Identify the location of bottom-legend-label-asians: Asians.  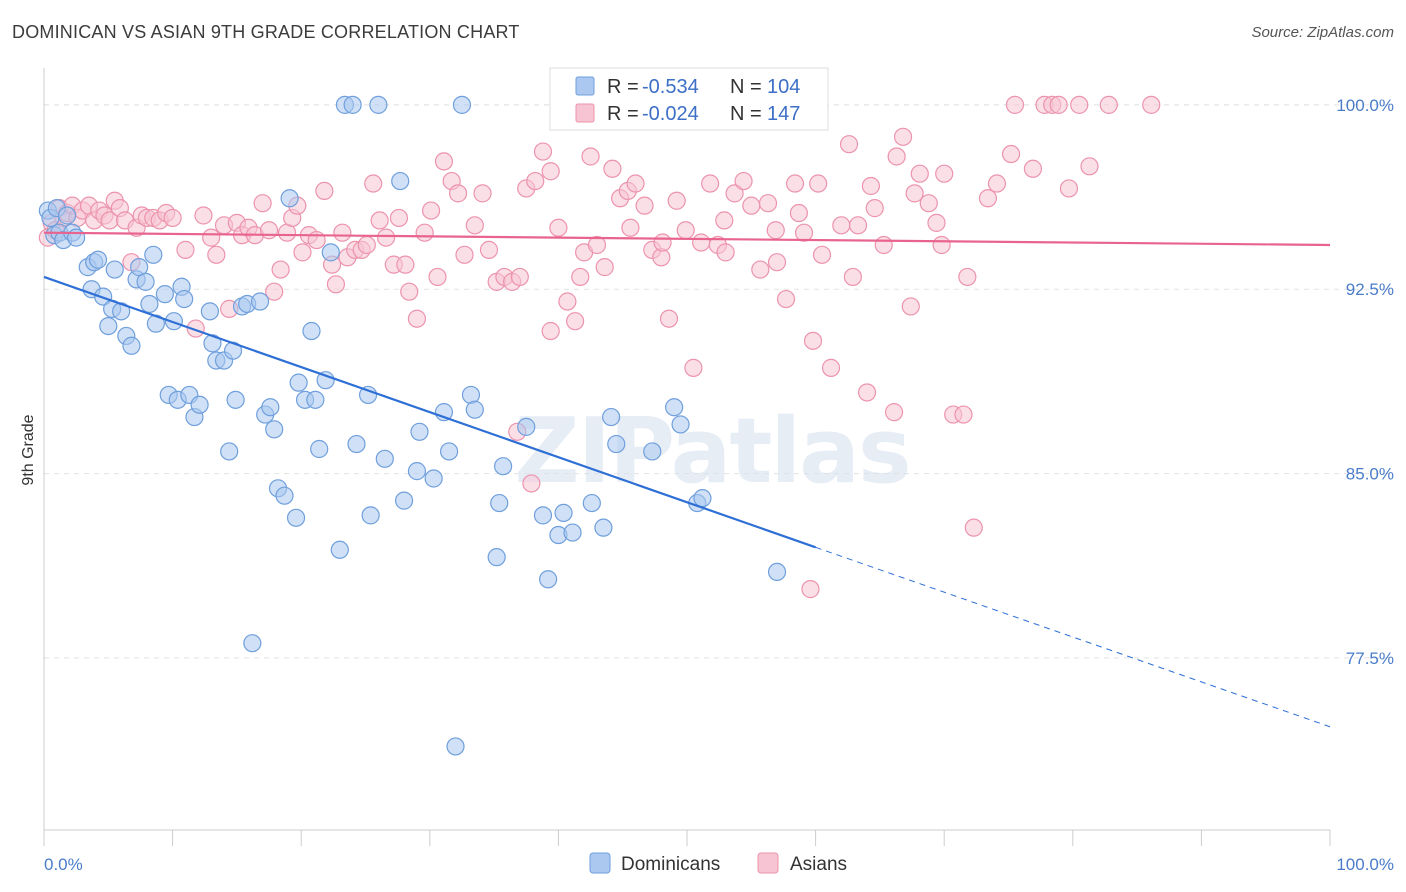
(818, 864).